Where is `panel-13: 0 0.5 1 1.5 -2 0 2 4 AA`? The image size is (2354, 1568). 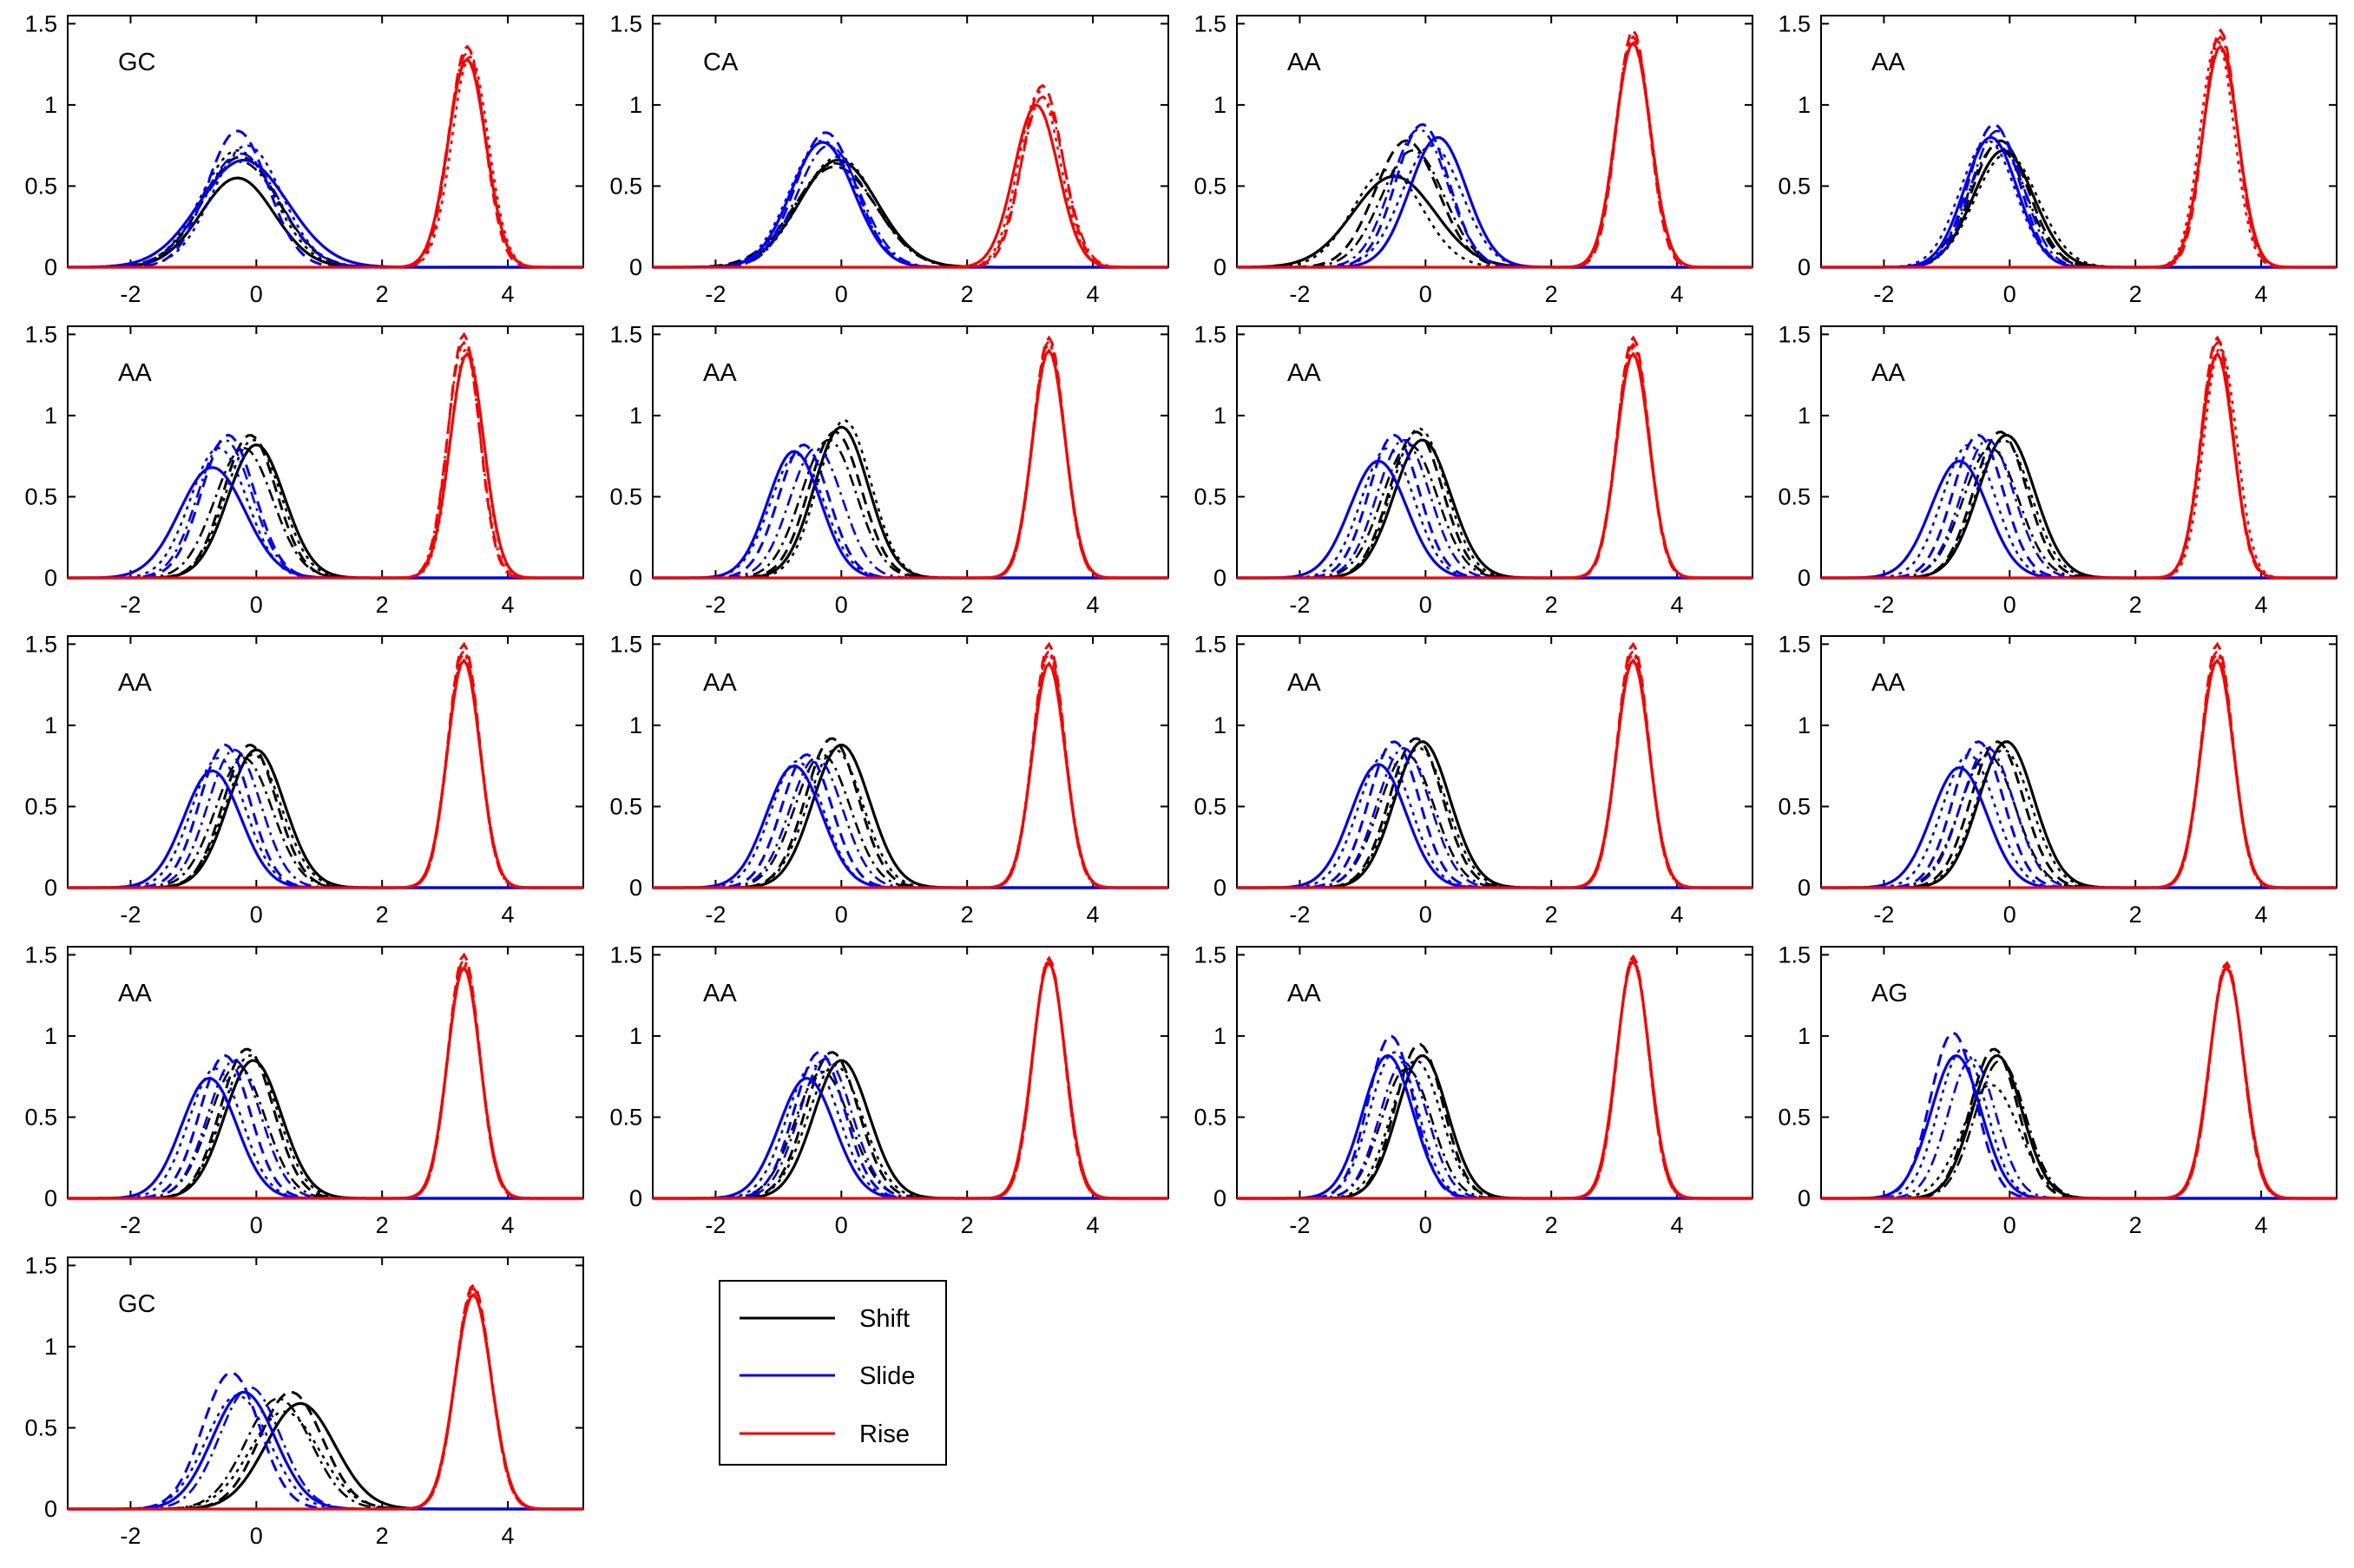
panel-13: 0 0.5 1 1.5 -2 0 2 4 AA is located at coordinates (304, 1089).